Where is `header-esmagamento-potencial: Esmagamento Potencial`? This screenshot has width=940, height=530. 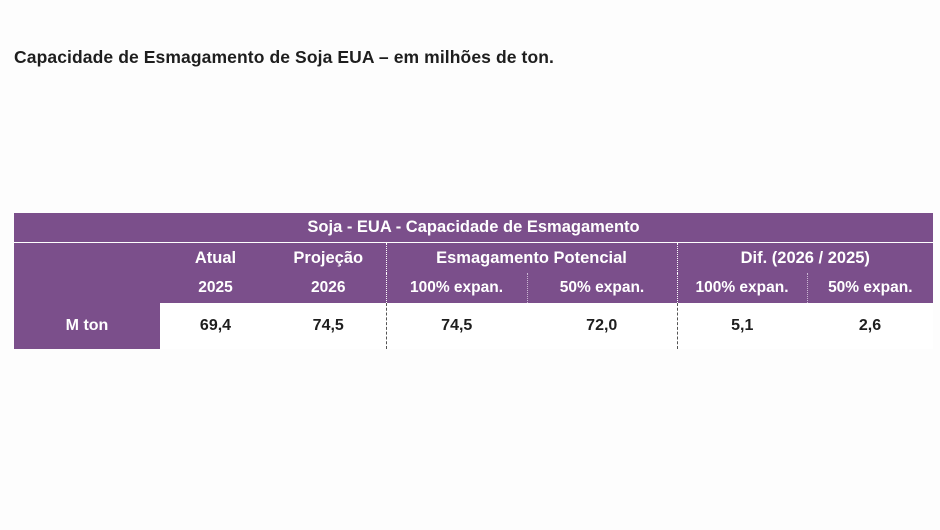 header-esmagamento-potencial: Esmagamento Potencial is located at coordinates (531, 257).